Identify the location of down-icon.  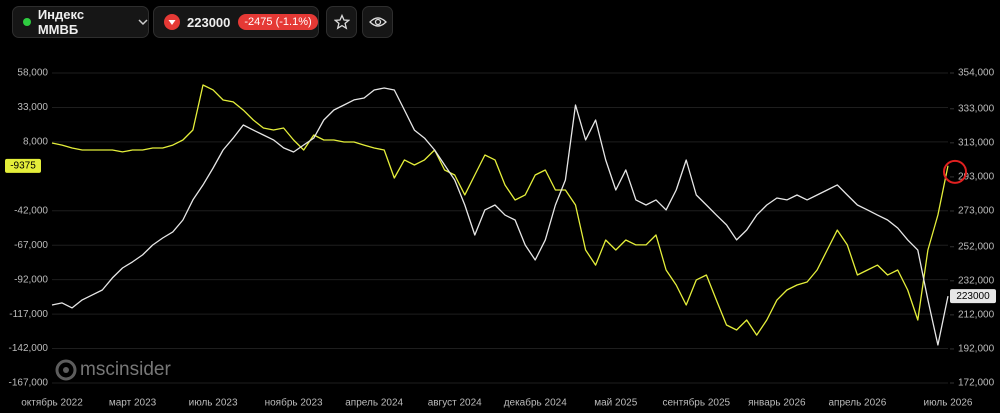
(172, 22).